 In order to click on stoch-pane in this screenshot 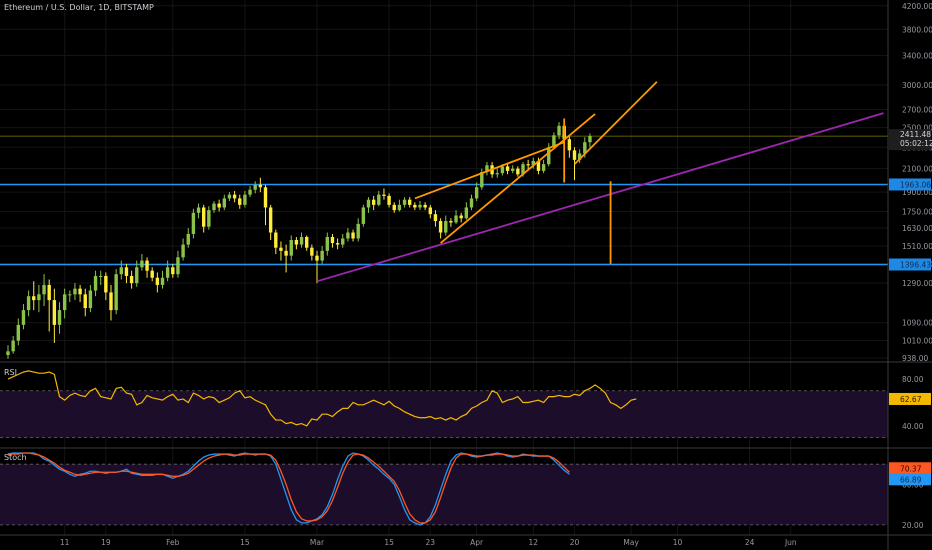, I will do `click(444, 489)`.